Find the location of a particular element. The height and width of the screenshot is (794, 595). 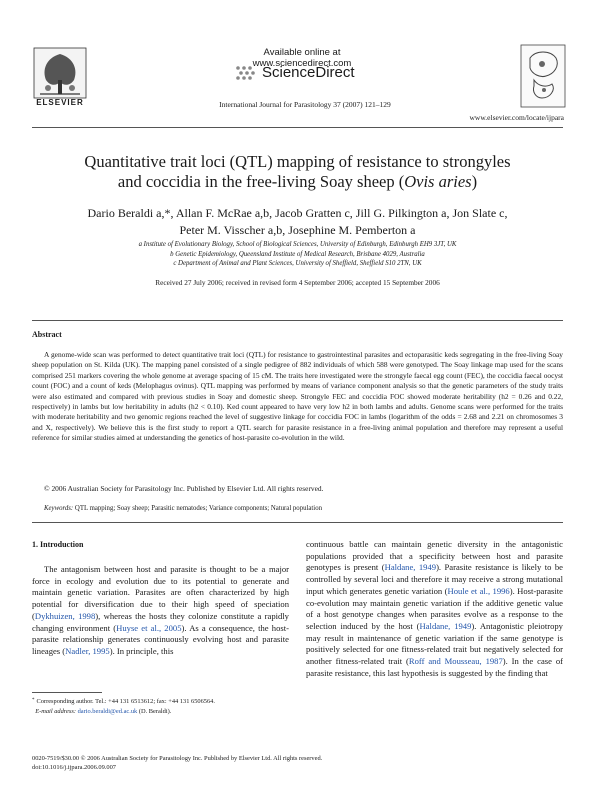

abstract-top-divider is located at coordinates (297, 320).